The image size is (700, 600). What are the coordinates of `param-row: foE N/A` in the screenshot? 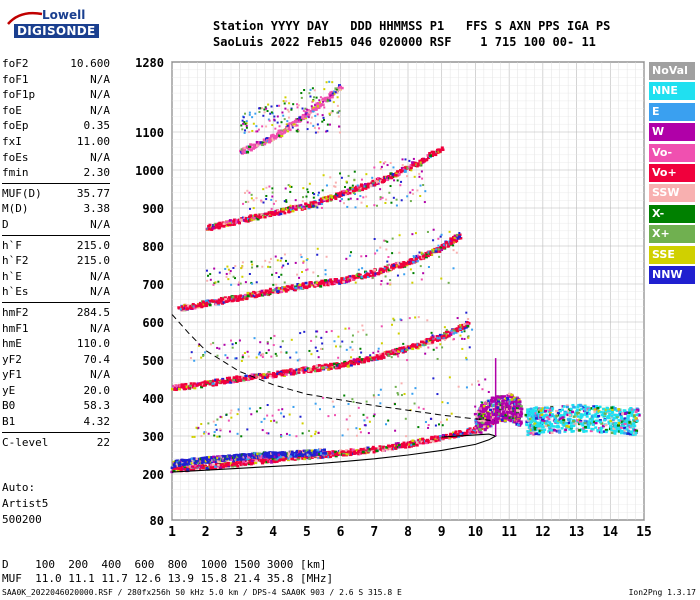 It's located at (56, 111).